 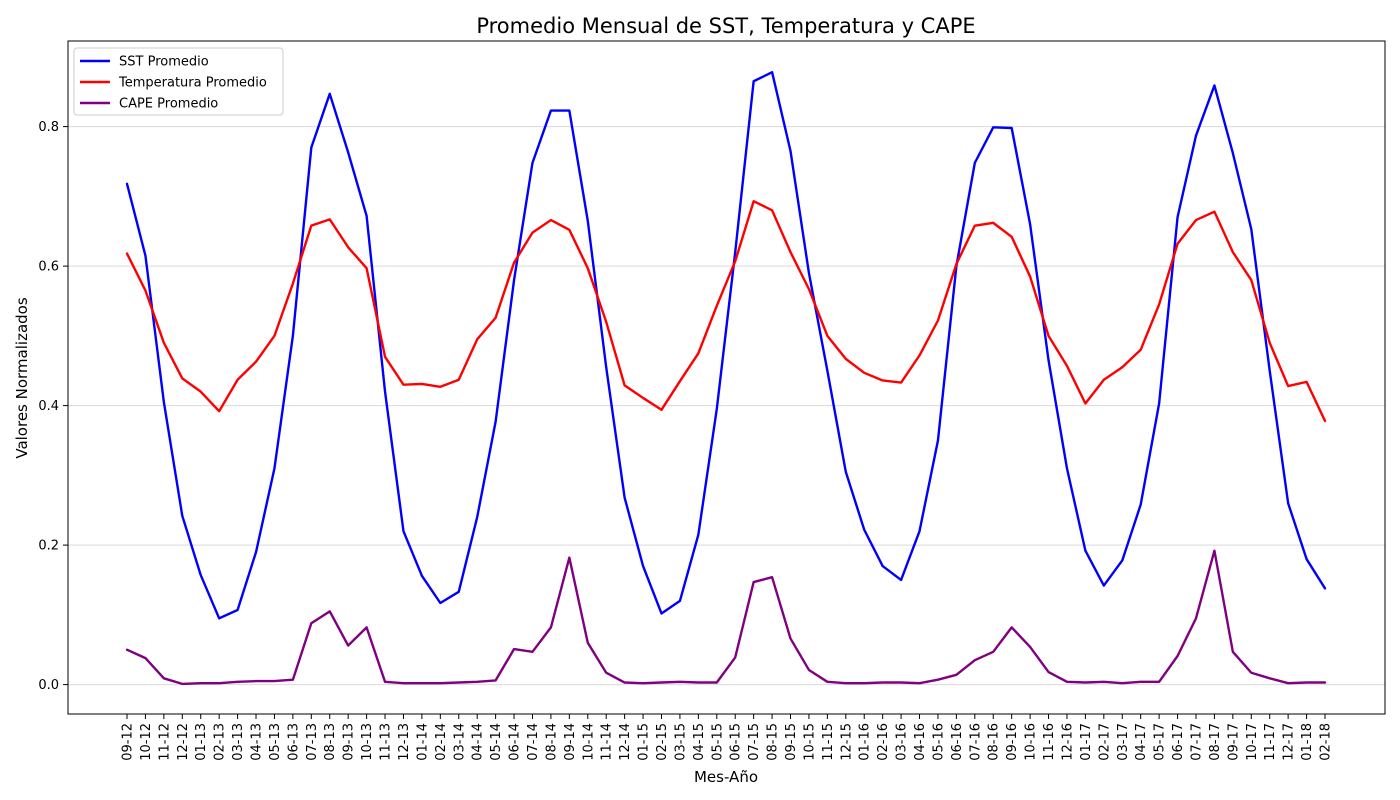 What do you see at coordinates (478, 742) in the screenshot?
I see `x-tick-label: 04-14` at bounding box center [478, 742].